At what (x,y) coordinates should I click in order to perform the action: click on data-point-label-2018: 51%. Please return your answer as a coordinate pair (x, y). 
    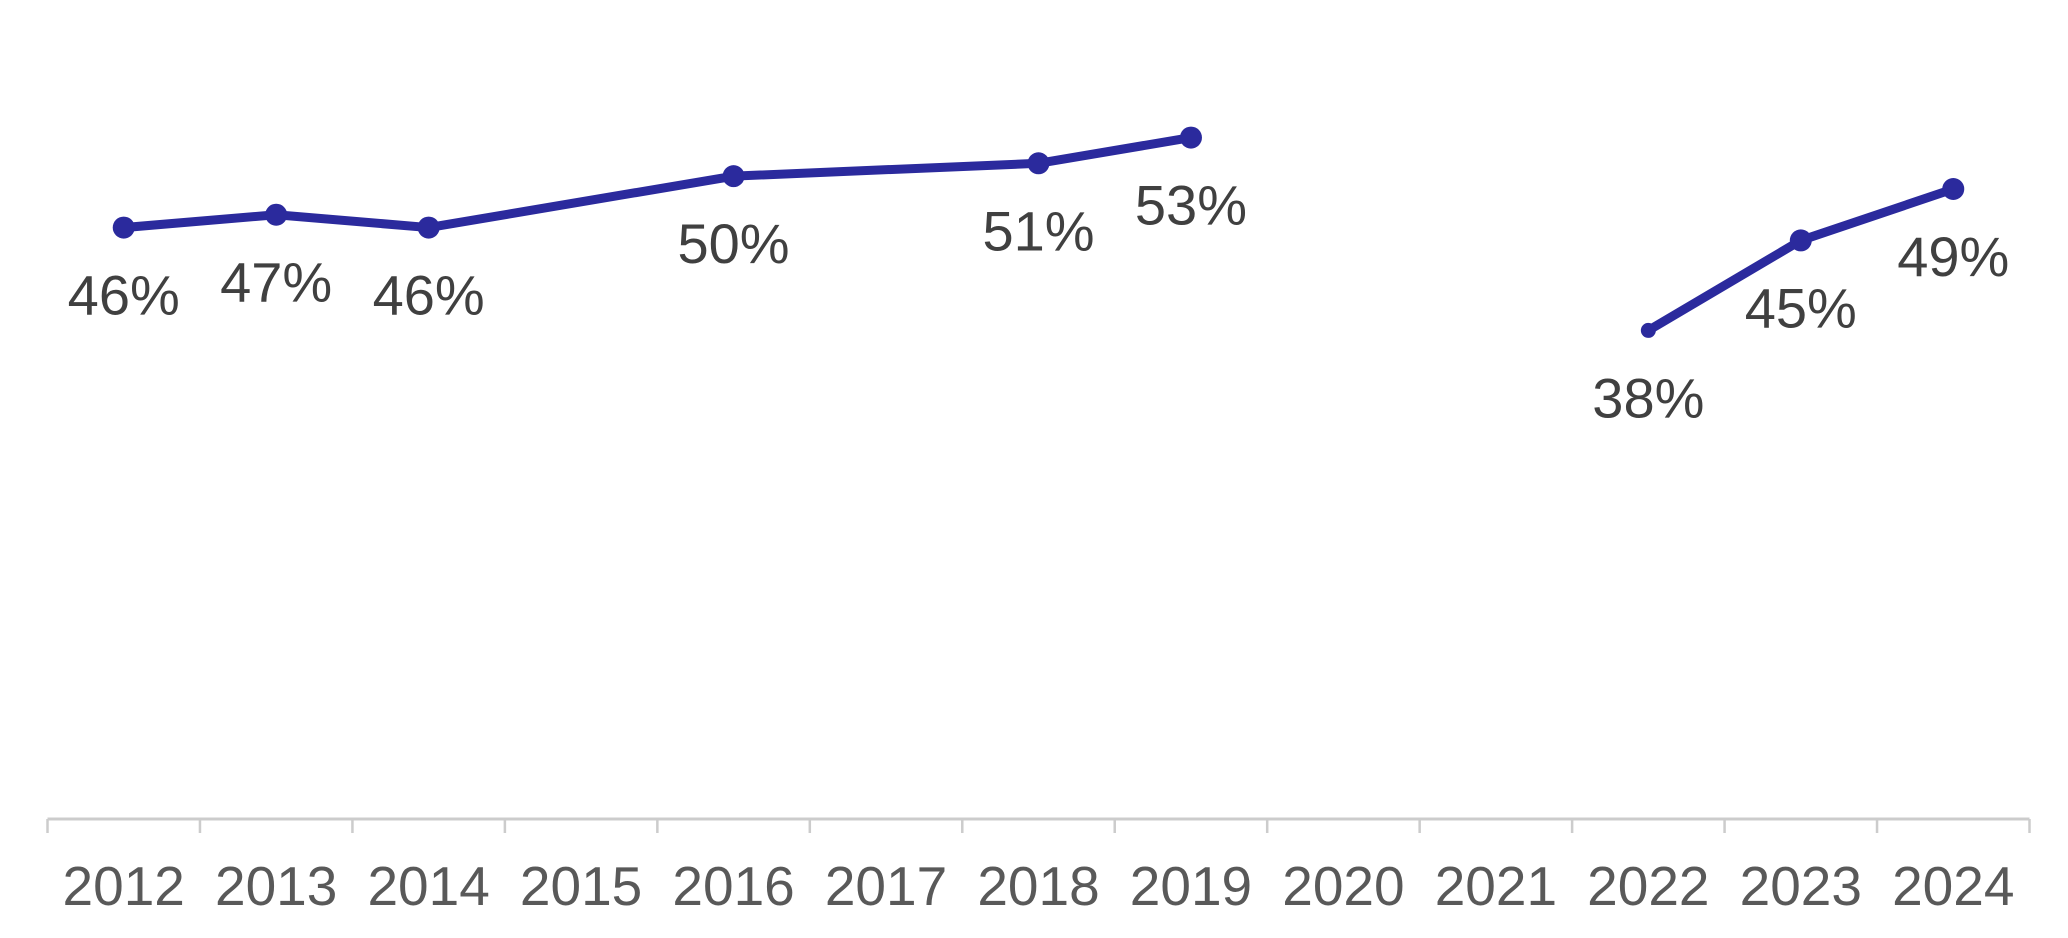
    Looking at the image, I should click on (1038, 230).